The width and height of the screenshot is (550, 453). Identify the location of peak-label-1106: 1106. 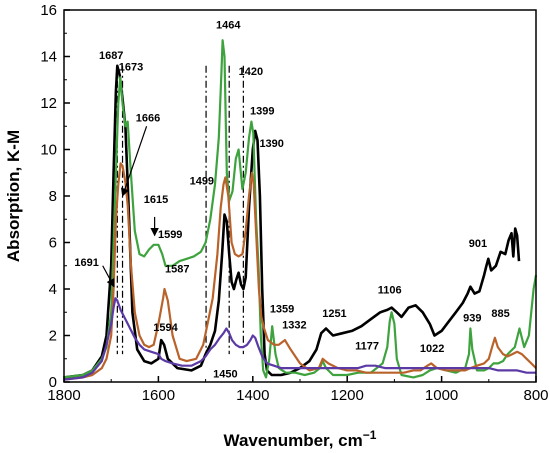
(390, 291).